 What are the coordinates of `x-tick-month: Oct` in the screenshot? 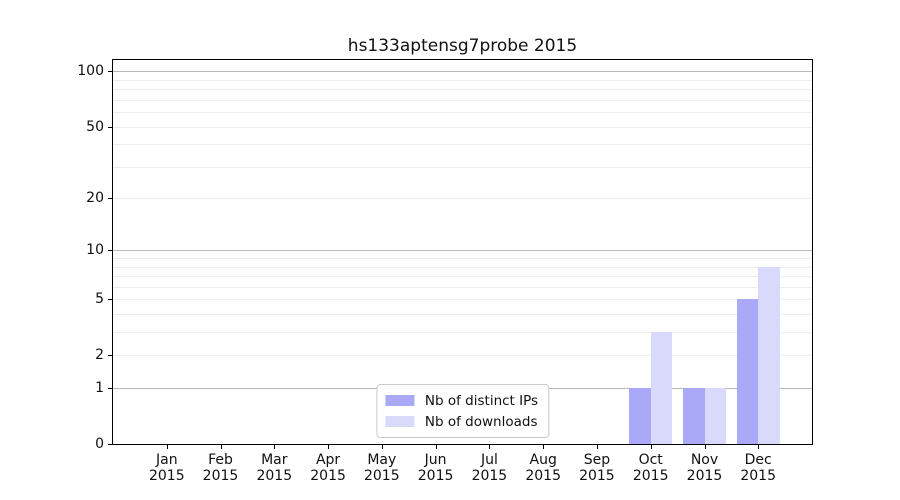 It's located at (650, 460).